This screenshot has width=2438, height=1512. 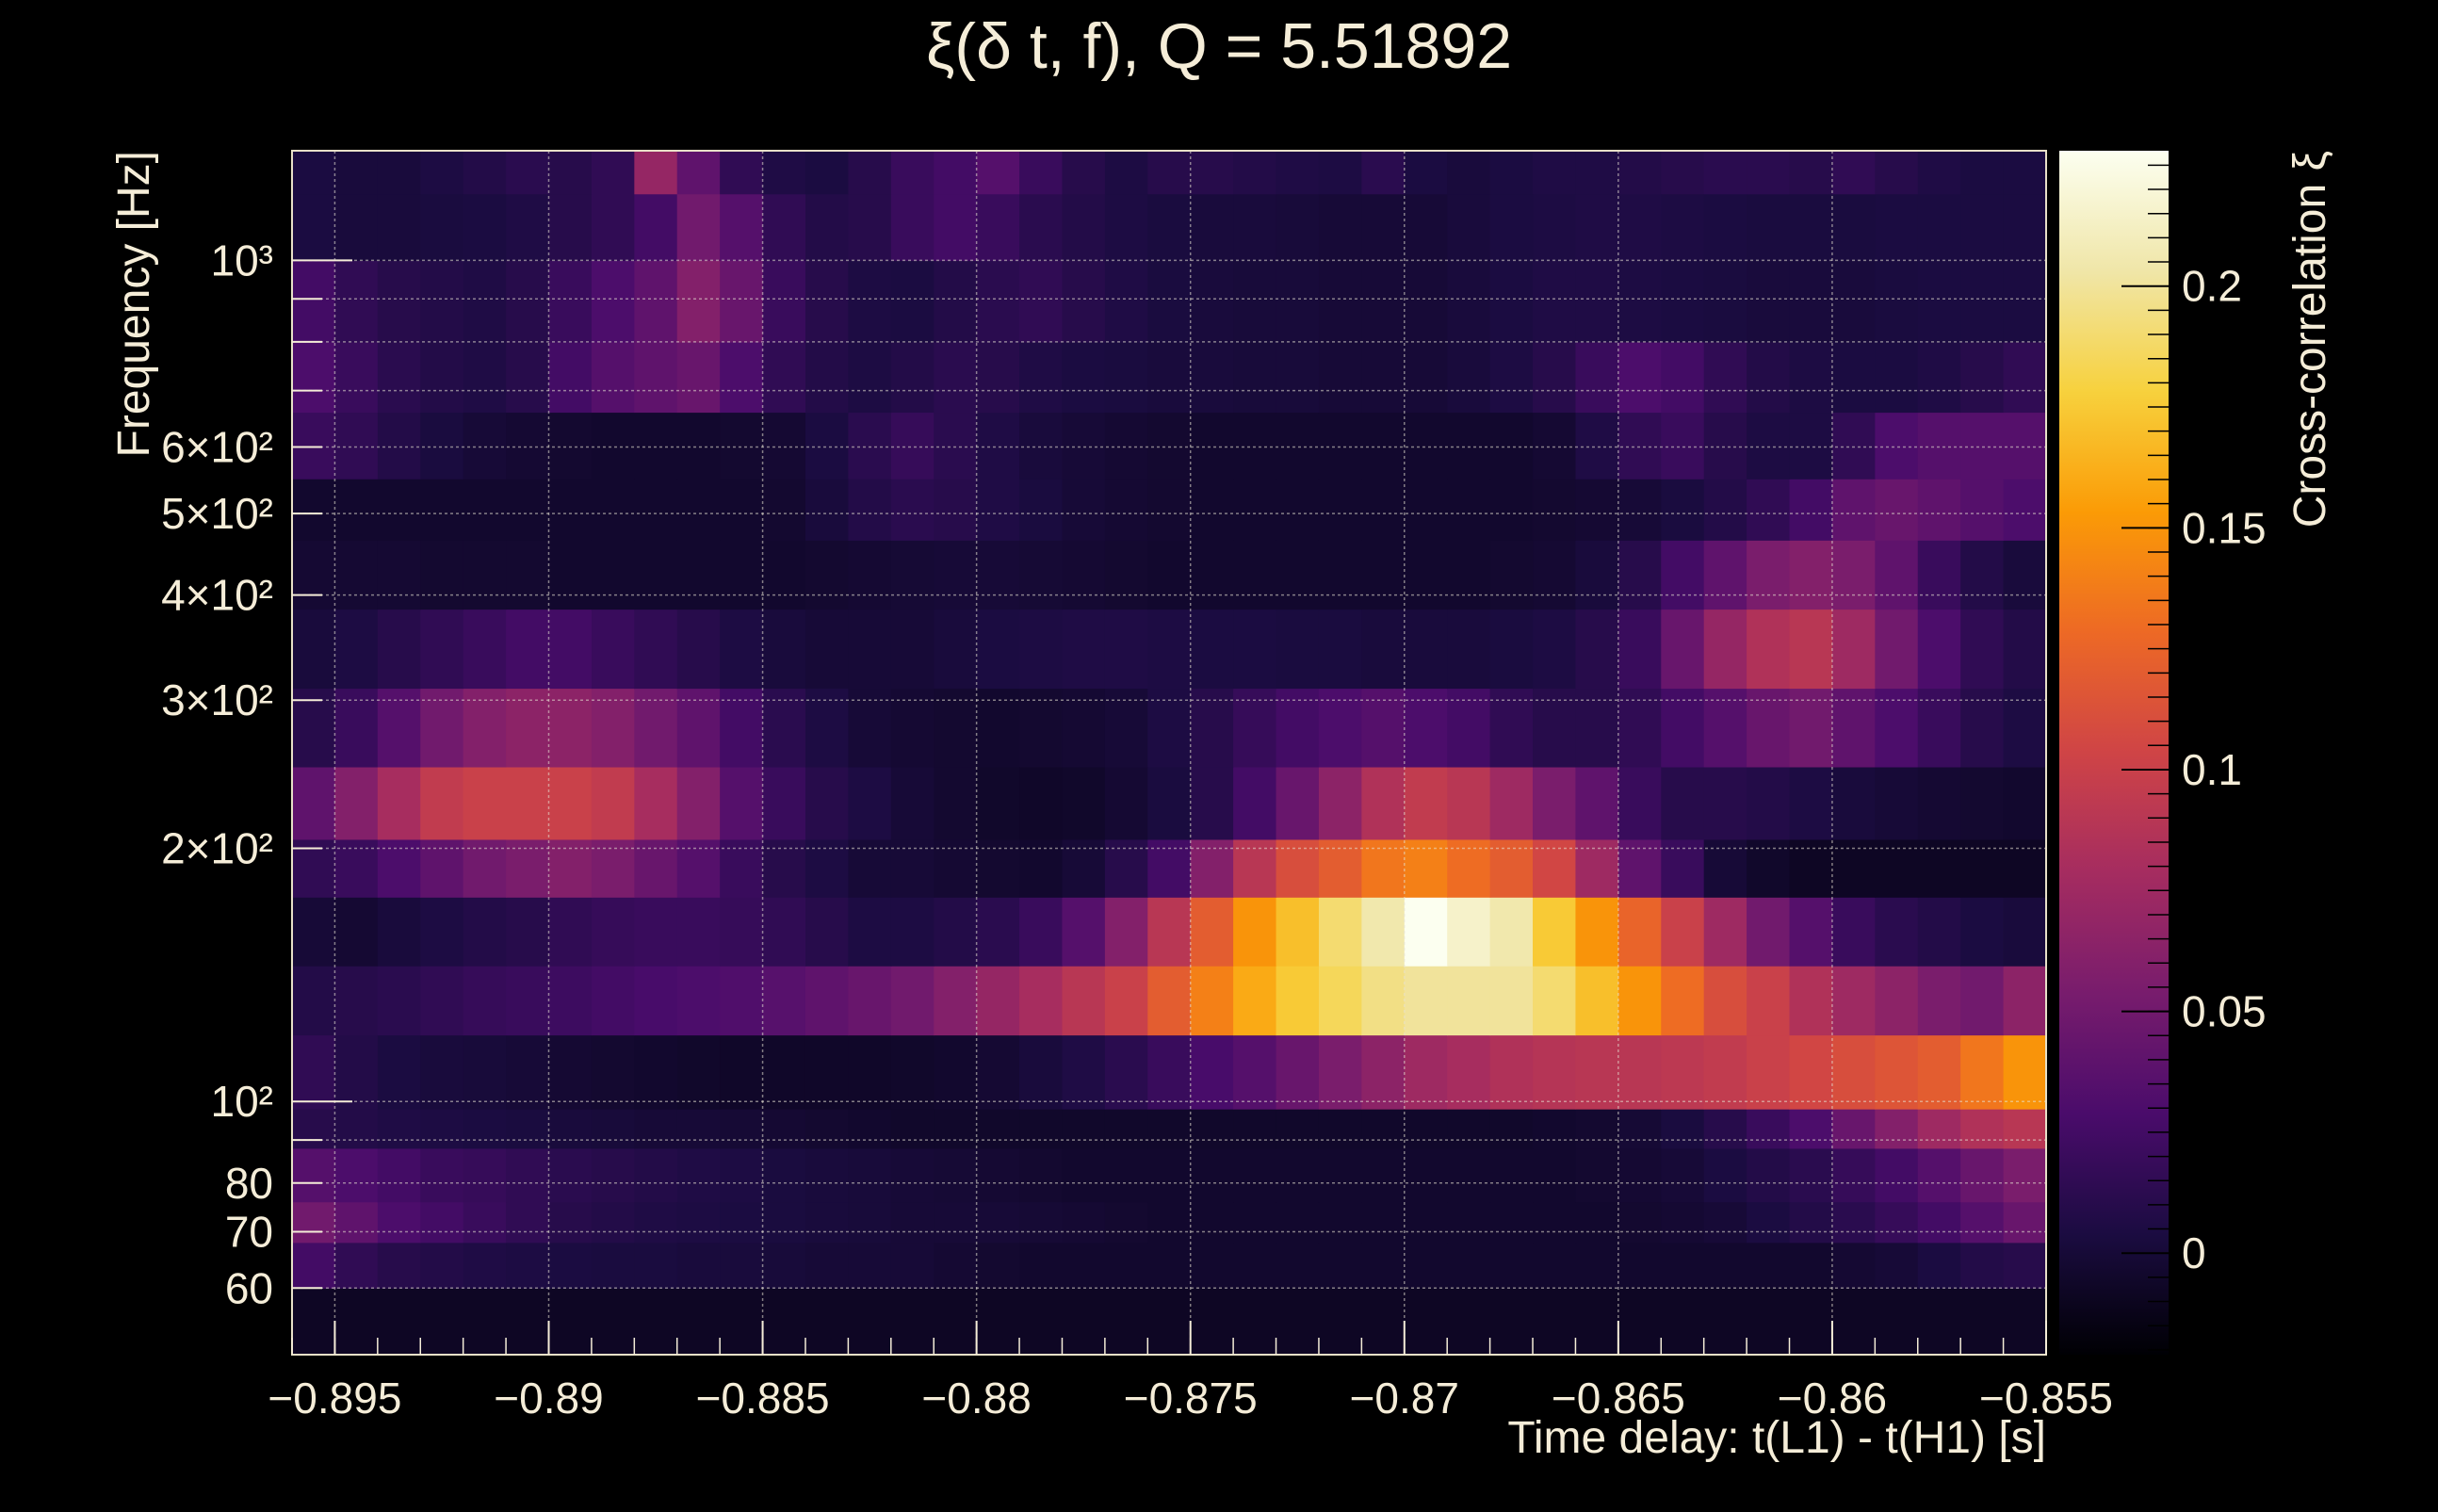 I want to click on y-tick-label: 2×10², so click(x=217, y=847).